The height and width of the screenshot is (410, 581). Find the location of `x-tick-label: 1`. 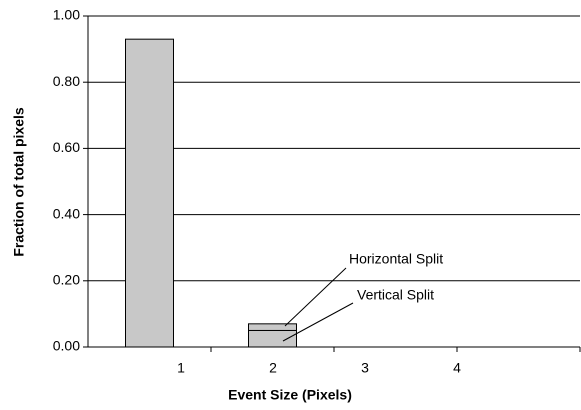

x-tick-label: 1 is located at coordinates (181, 368).